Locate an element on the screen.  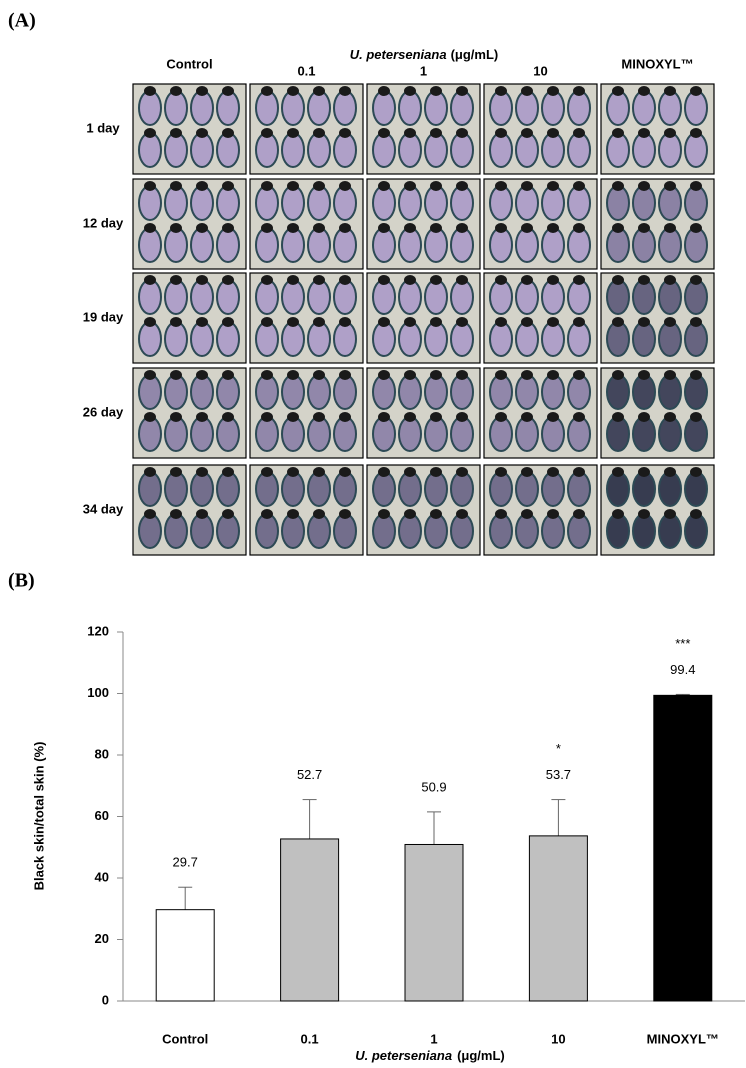
column-label: 0.1 is located at coordinates (306, 70).